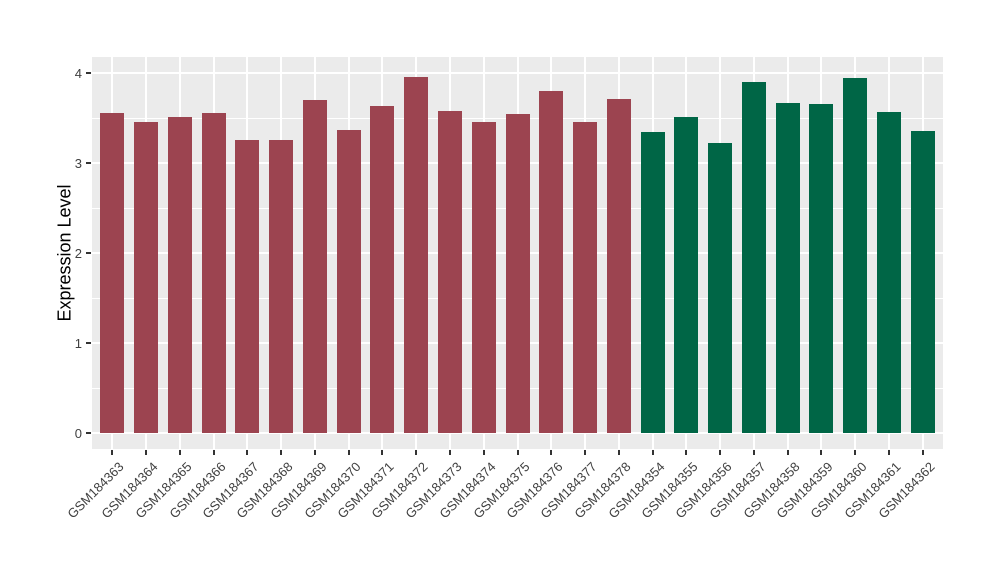  Describe the element at coordinates (720, 452) in the screenshot. I see `x-tick-GSM184356` at that location.